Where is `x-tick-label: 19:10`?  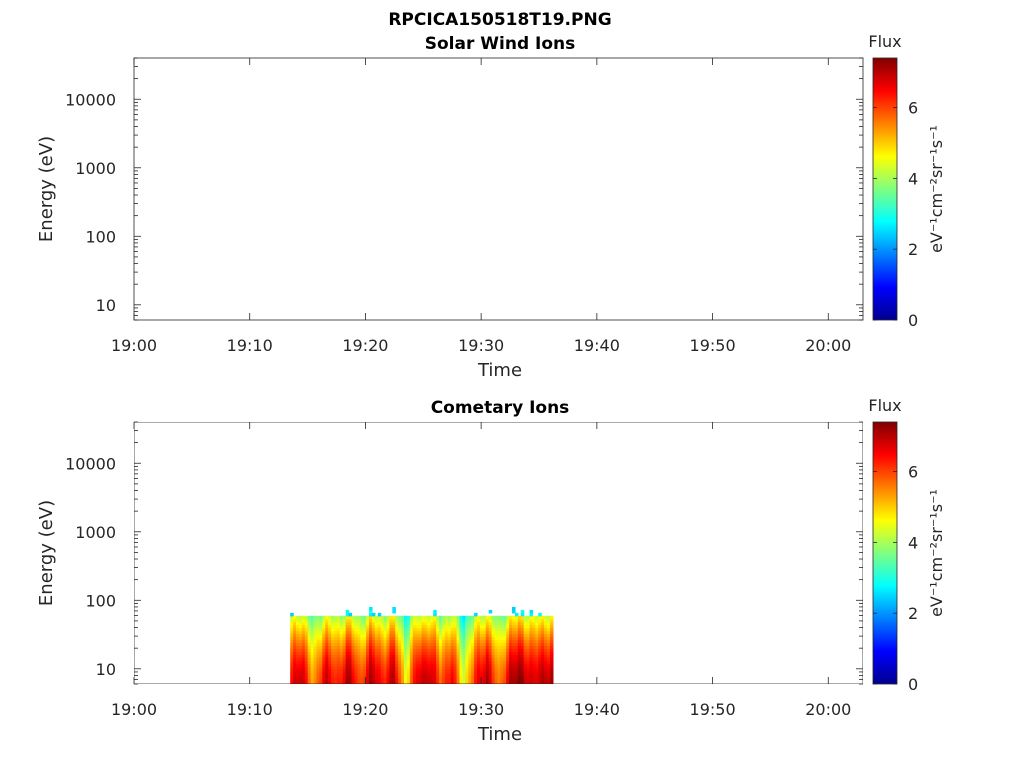 x-tick-label: 19:10 is located at coordinates (250, 709).